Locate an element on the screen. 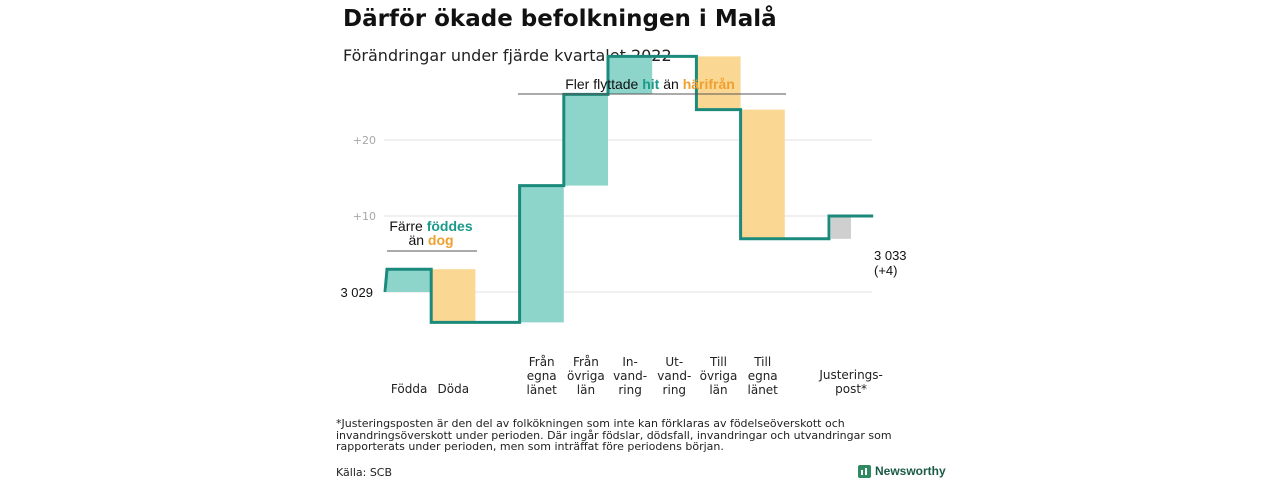  bar-Födda is located at coordinates (409, 280).